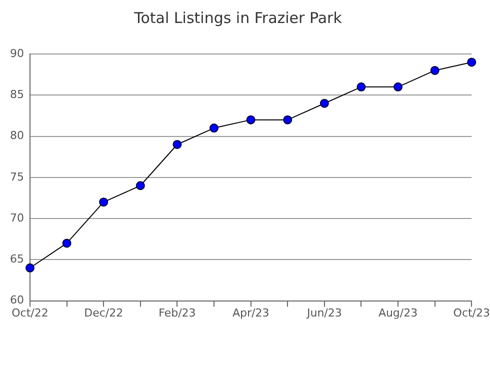 The height and width of the screenshot is (380, 490). What do you see at coordinates (17, 53) in the screenshot?
I see `y-tick-label: 90` at bounding box center [17, 53].